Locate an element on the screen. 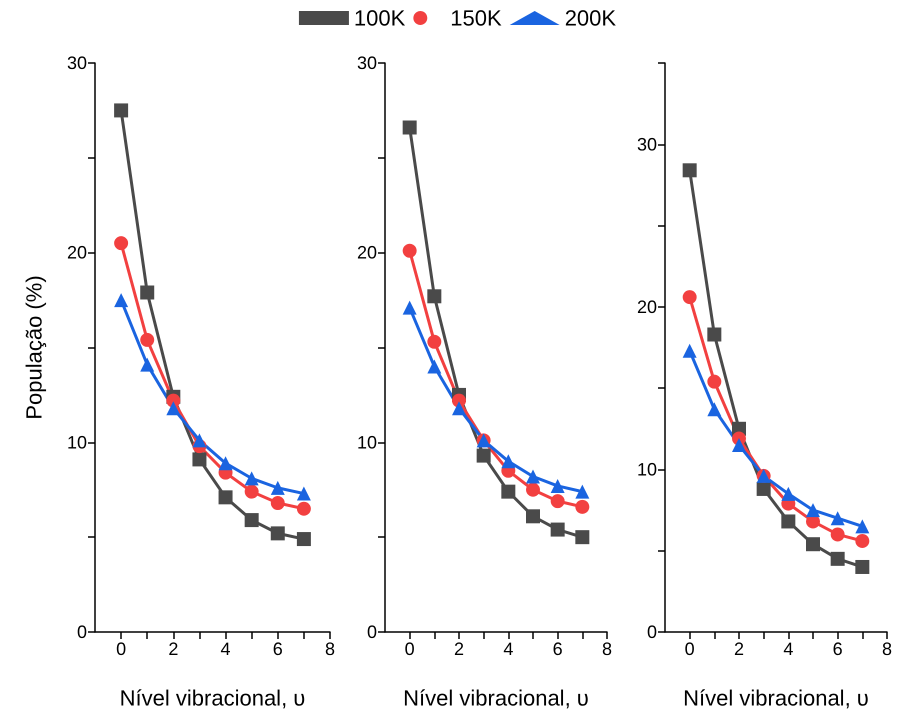  legend-label: 150K is located at coordinates (476, 18).